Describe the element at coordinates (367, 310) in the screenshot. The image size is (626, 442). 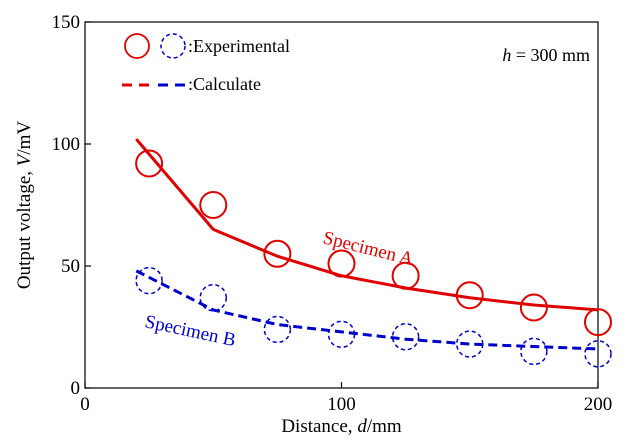
I see `calculated-line-specimen-b` at that location.